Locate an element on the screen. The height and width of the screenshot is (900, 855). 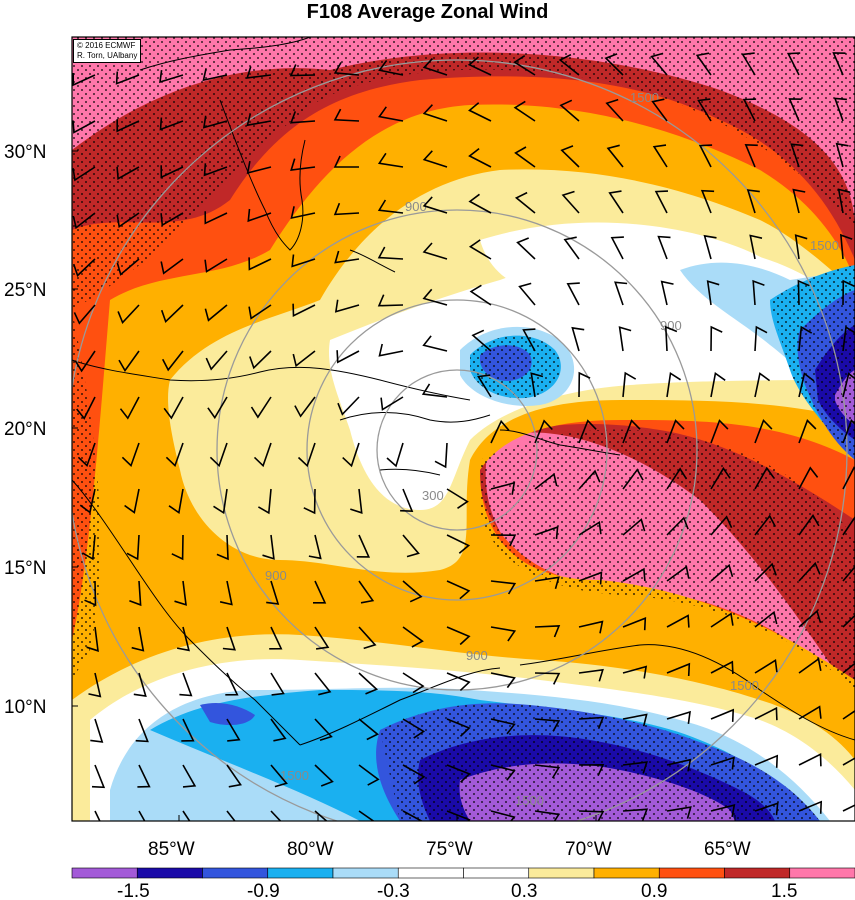
lon-label: 65°W is located at coordinates (727, 849).